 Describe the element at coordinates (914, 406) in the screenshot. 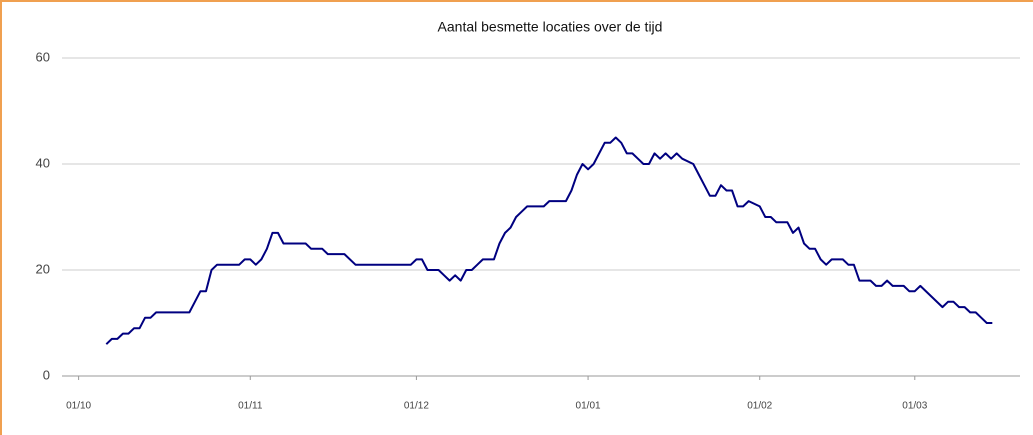

I see `x-tick-label: 01/03` at that location.